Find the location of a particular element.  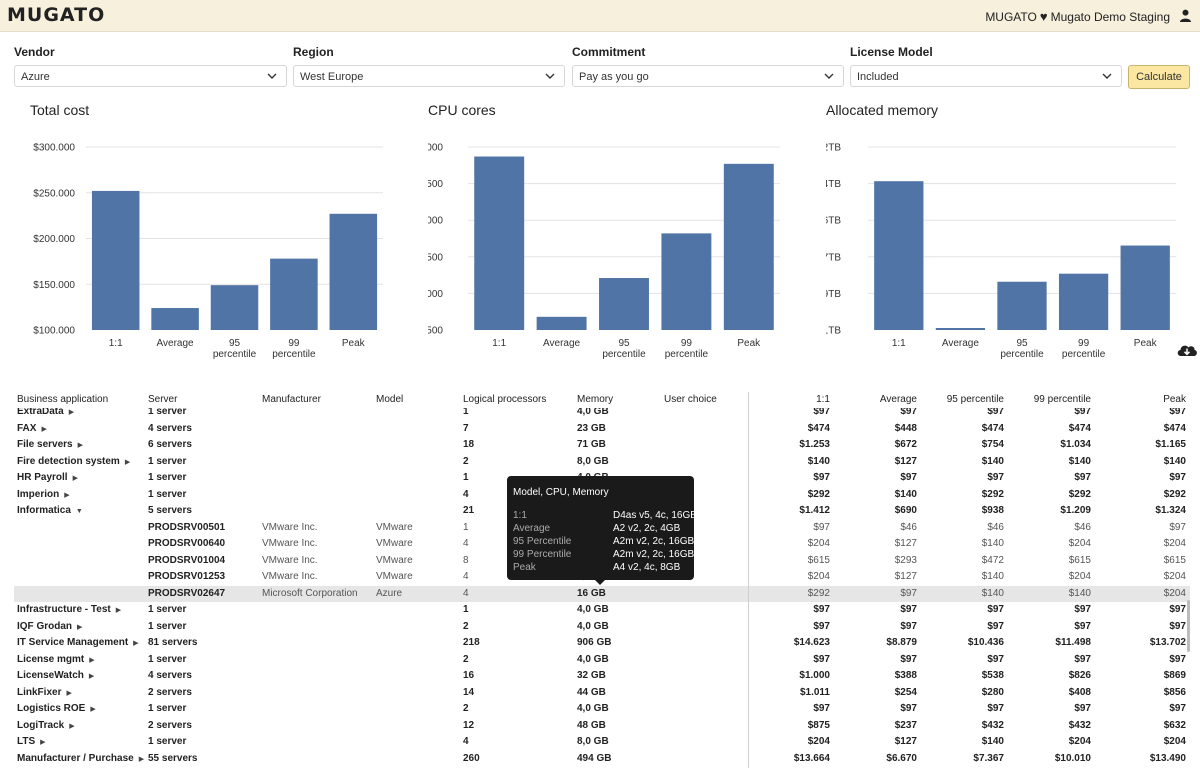

organization-switcher: MUGATO ♥ Mugato Demo Staging is located at coordinates (1077, 16).